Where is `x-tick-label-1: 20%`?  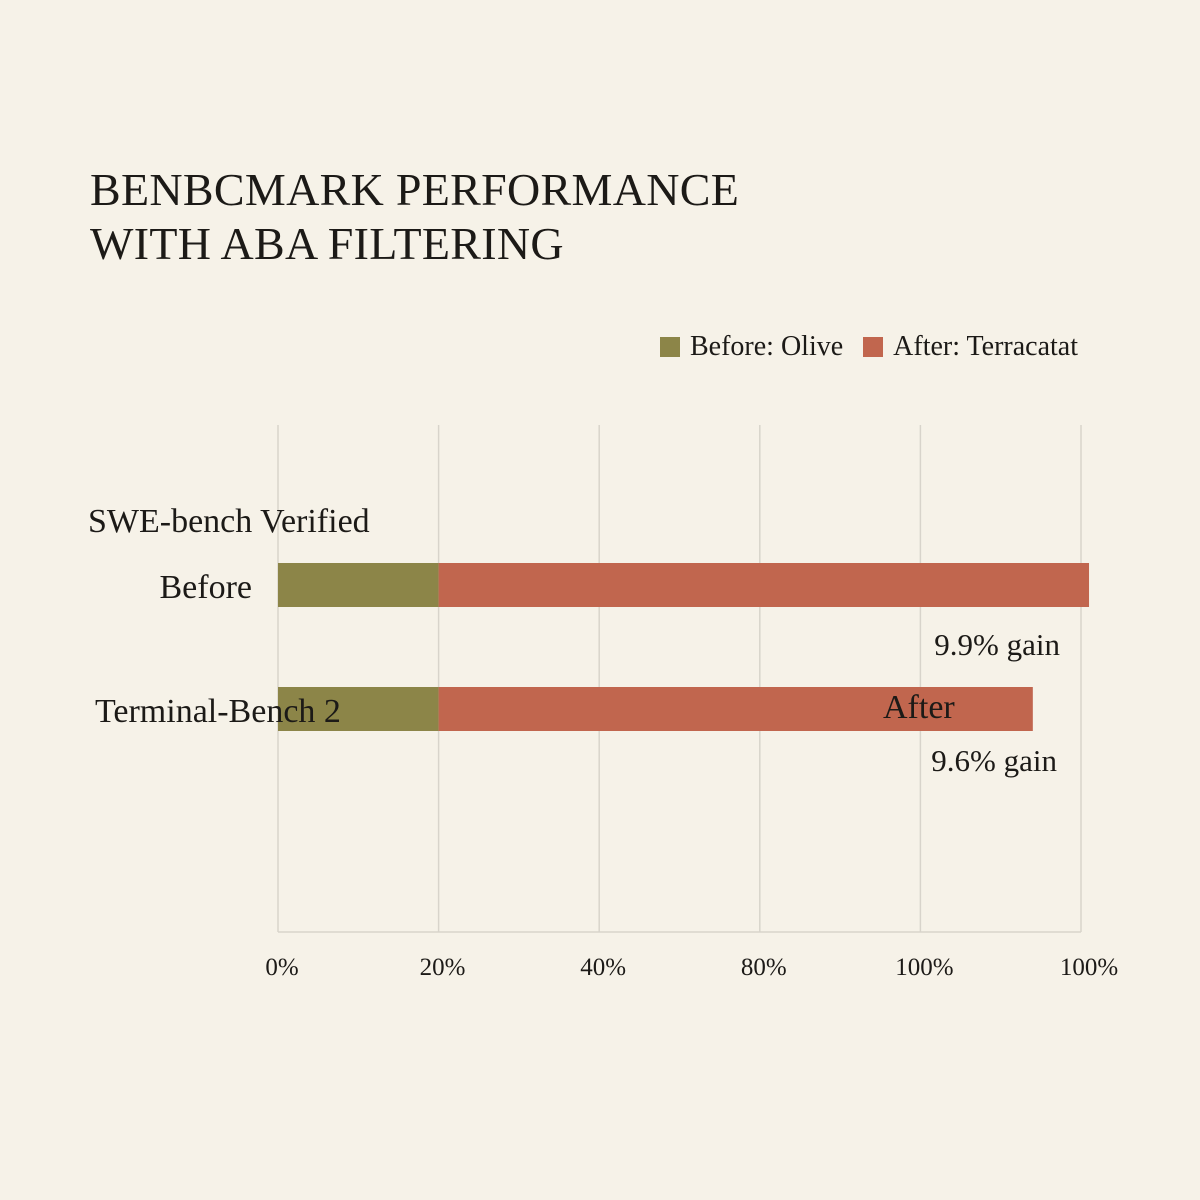
x-tick-label-1: 20% is located at coordinates (443, 967).